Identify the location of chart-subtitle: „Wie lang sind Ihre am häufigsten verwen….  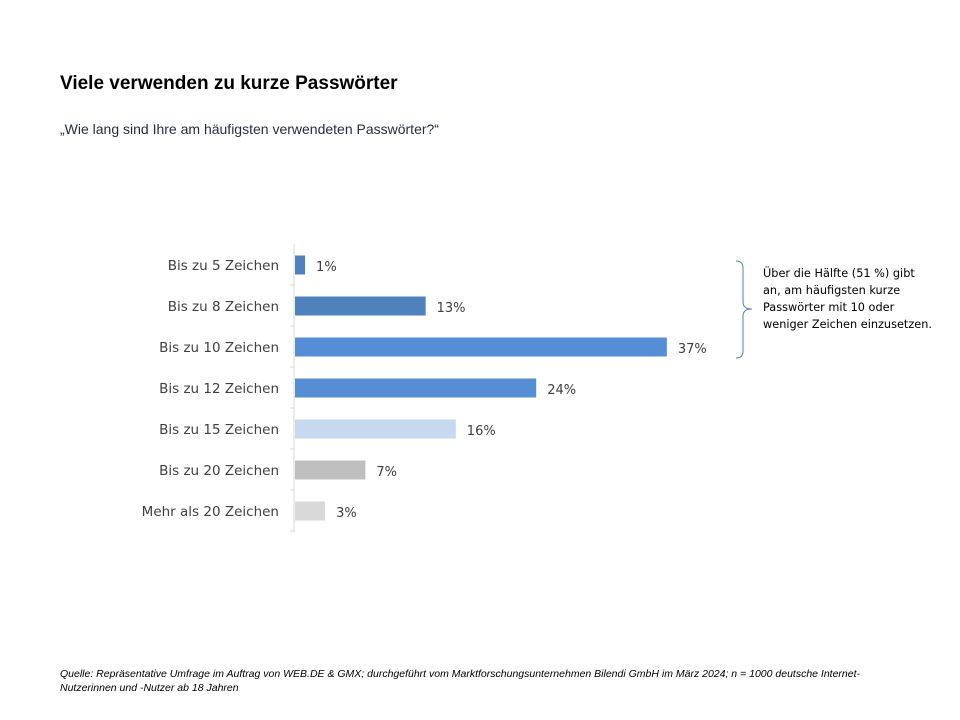
(249, 129).